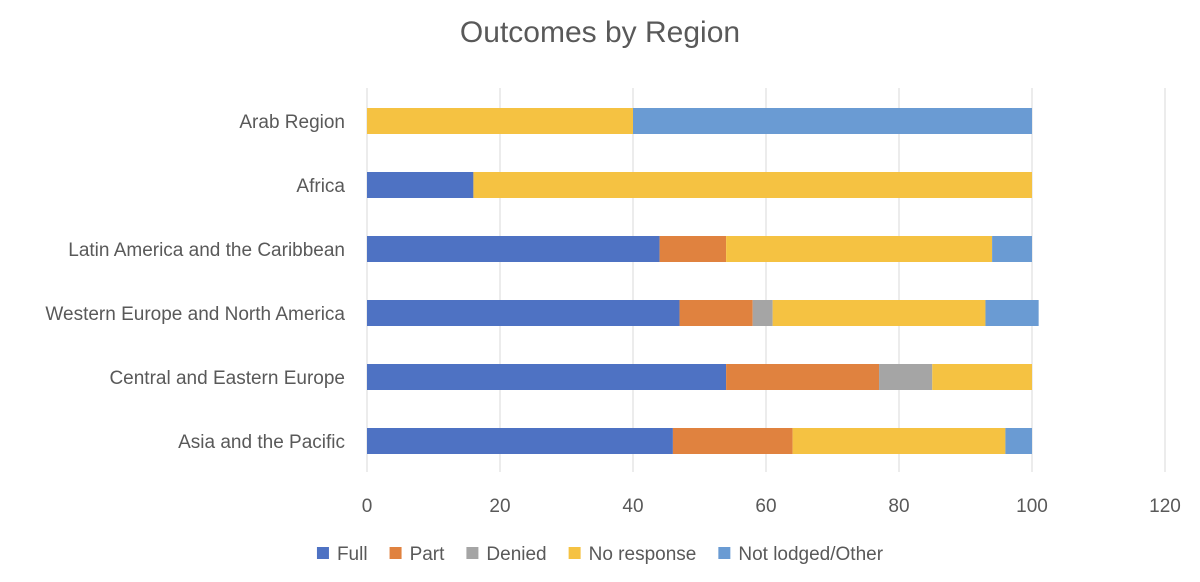  I want to click on legend-label: No response, so click(643, 554).